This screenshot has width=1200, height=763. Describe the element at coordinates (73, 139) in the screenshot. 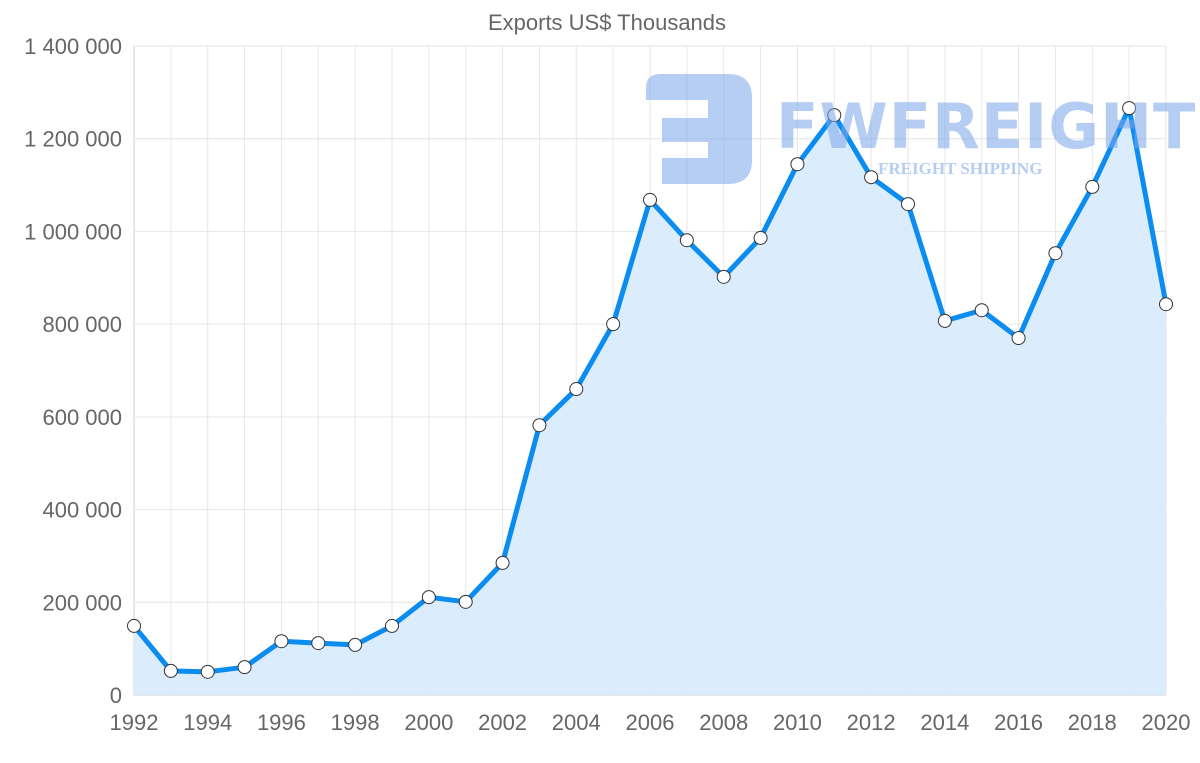

I see `y-tick-label: 1 200 000` at that location.